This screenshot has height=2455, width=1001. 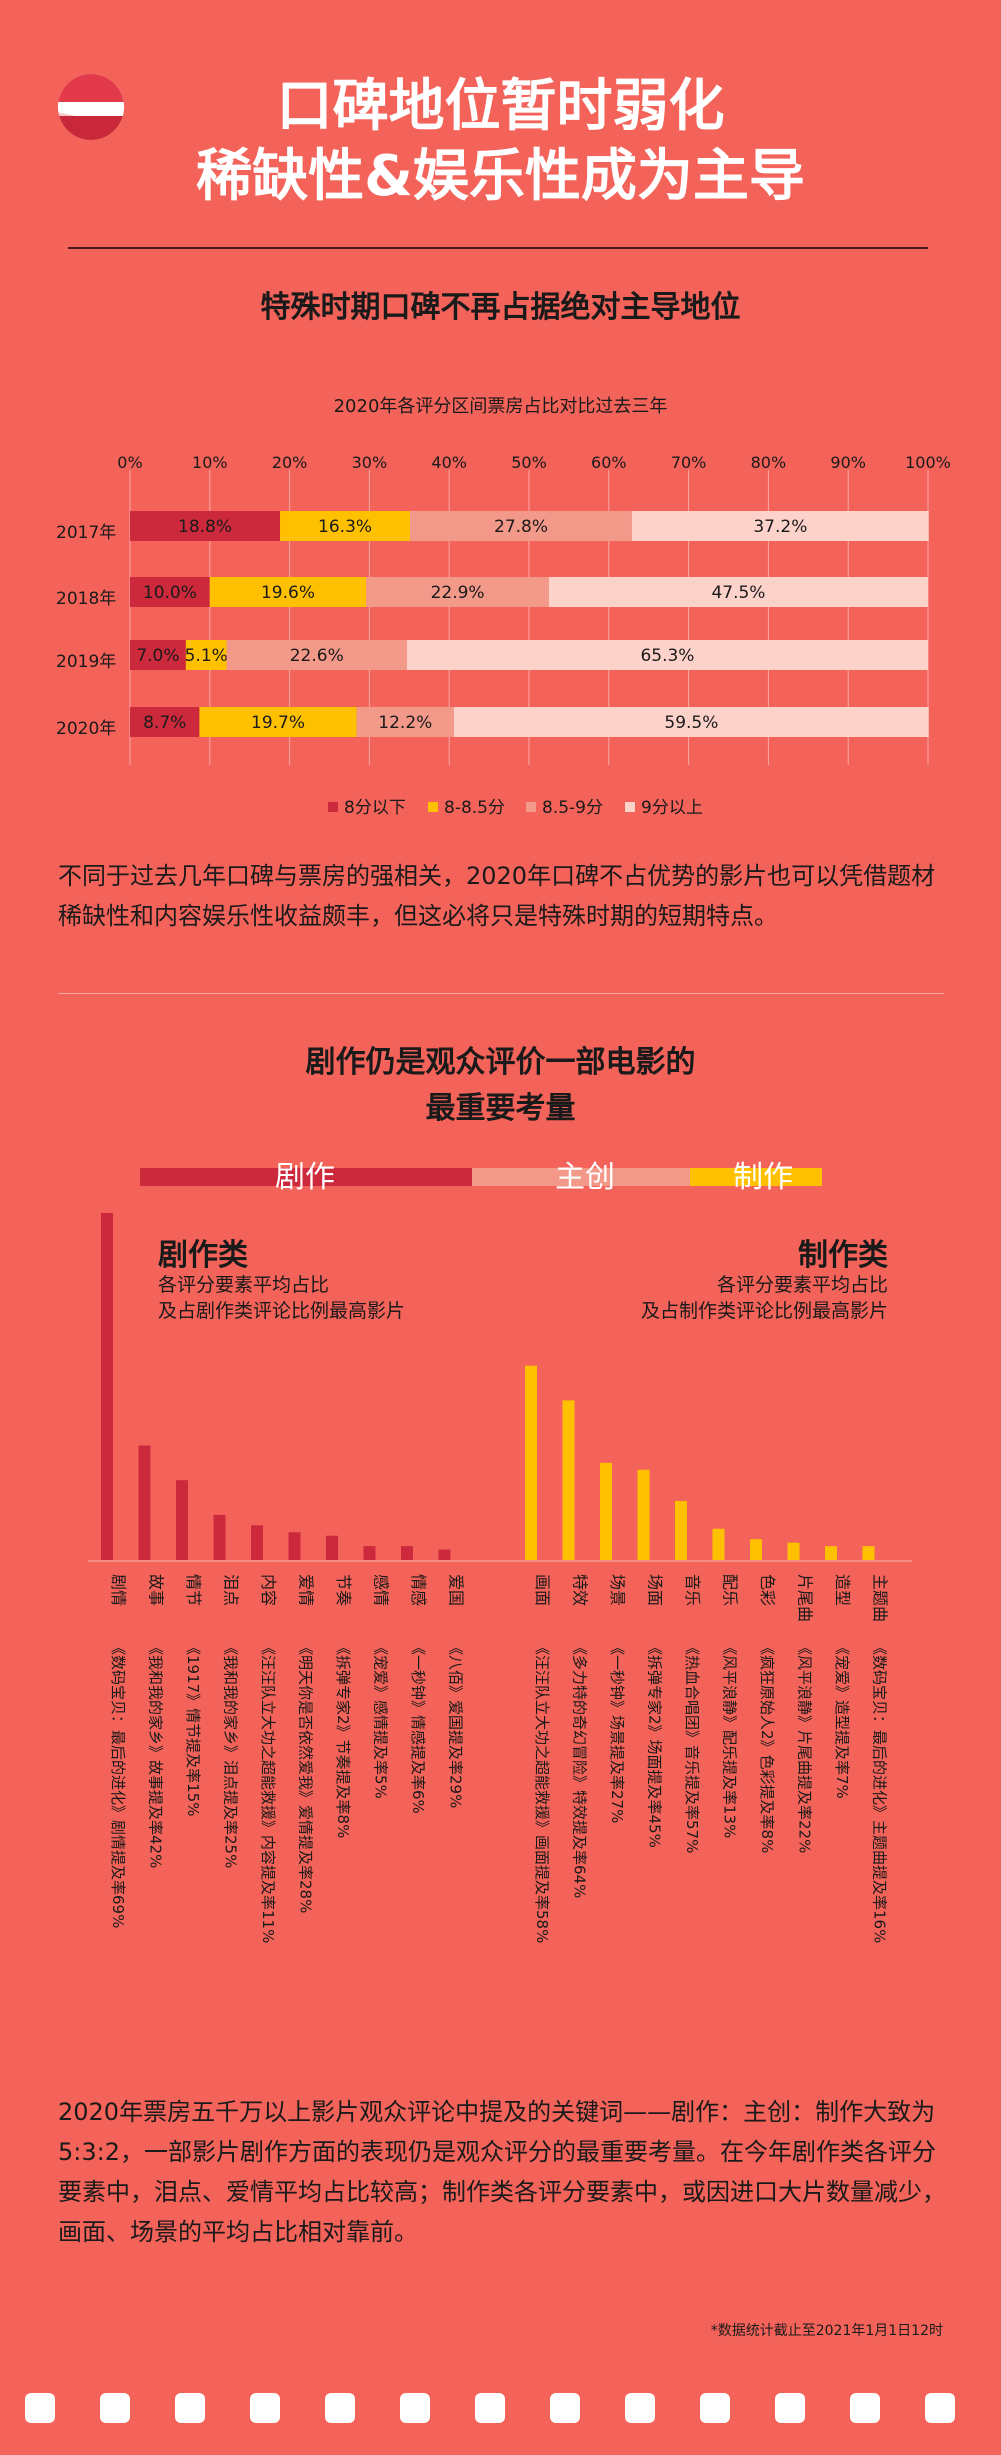 I want to click on column-film-label: 《明天你是否依然爱我》爱情提及率28%, so click(x=306, y=1776).